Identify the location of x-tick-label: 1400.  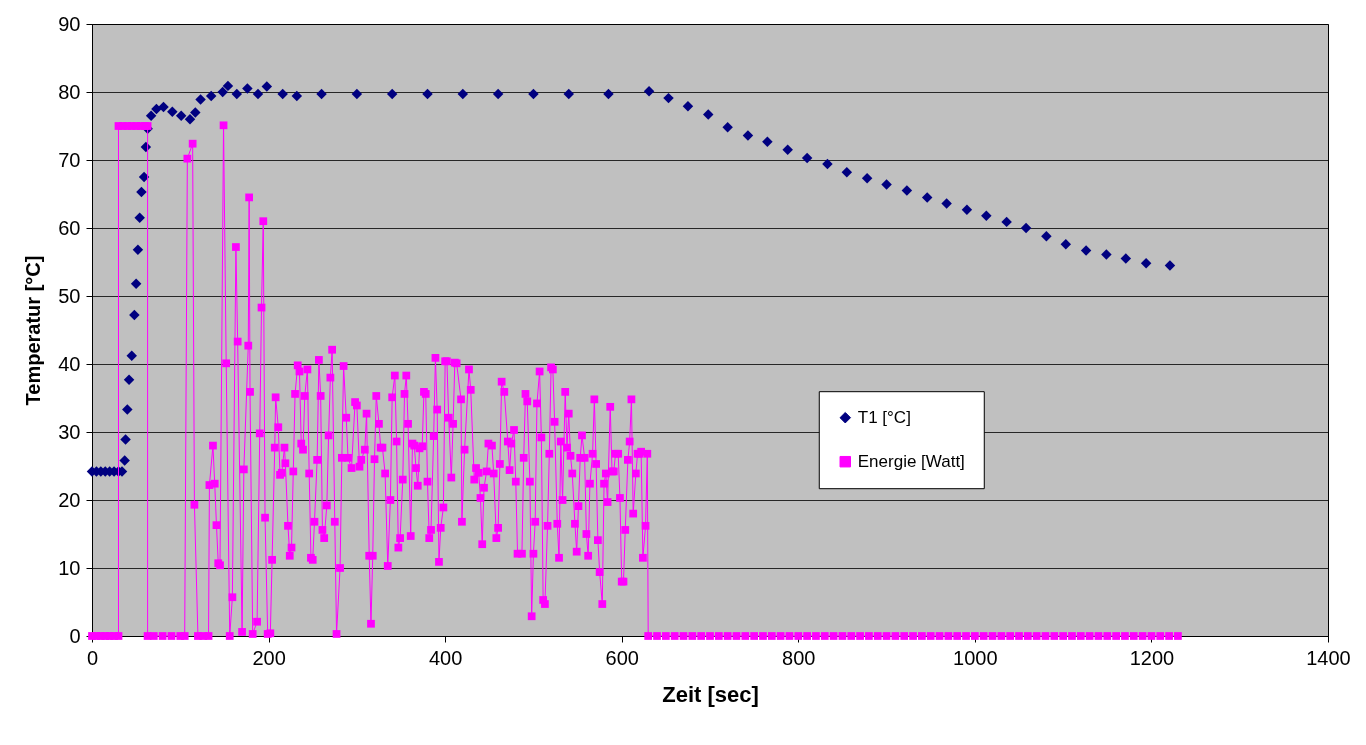
(1328, 657).